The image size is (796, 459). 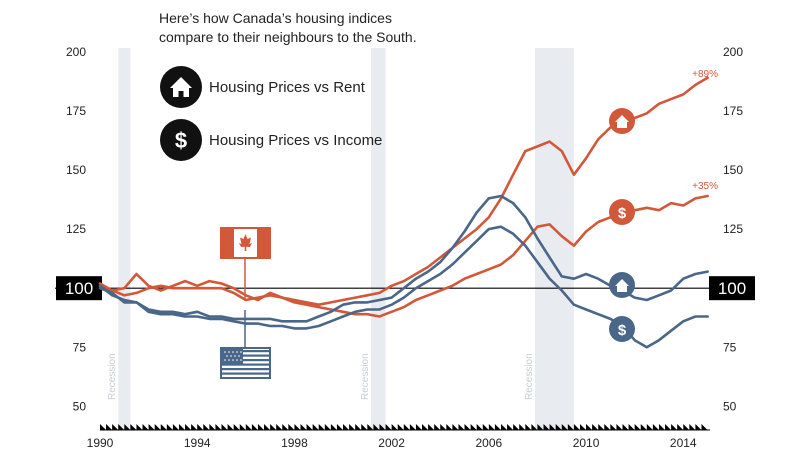 What do you see at coordinates (80, 406) in the screenshot?
I see `y-tick-label-left: 50` at bounding box center [80, 406].